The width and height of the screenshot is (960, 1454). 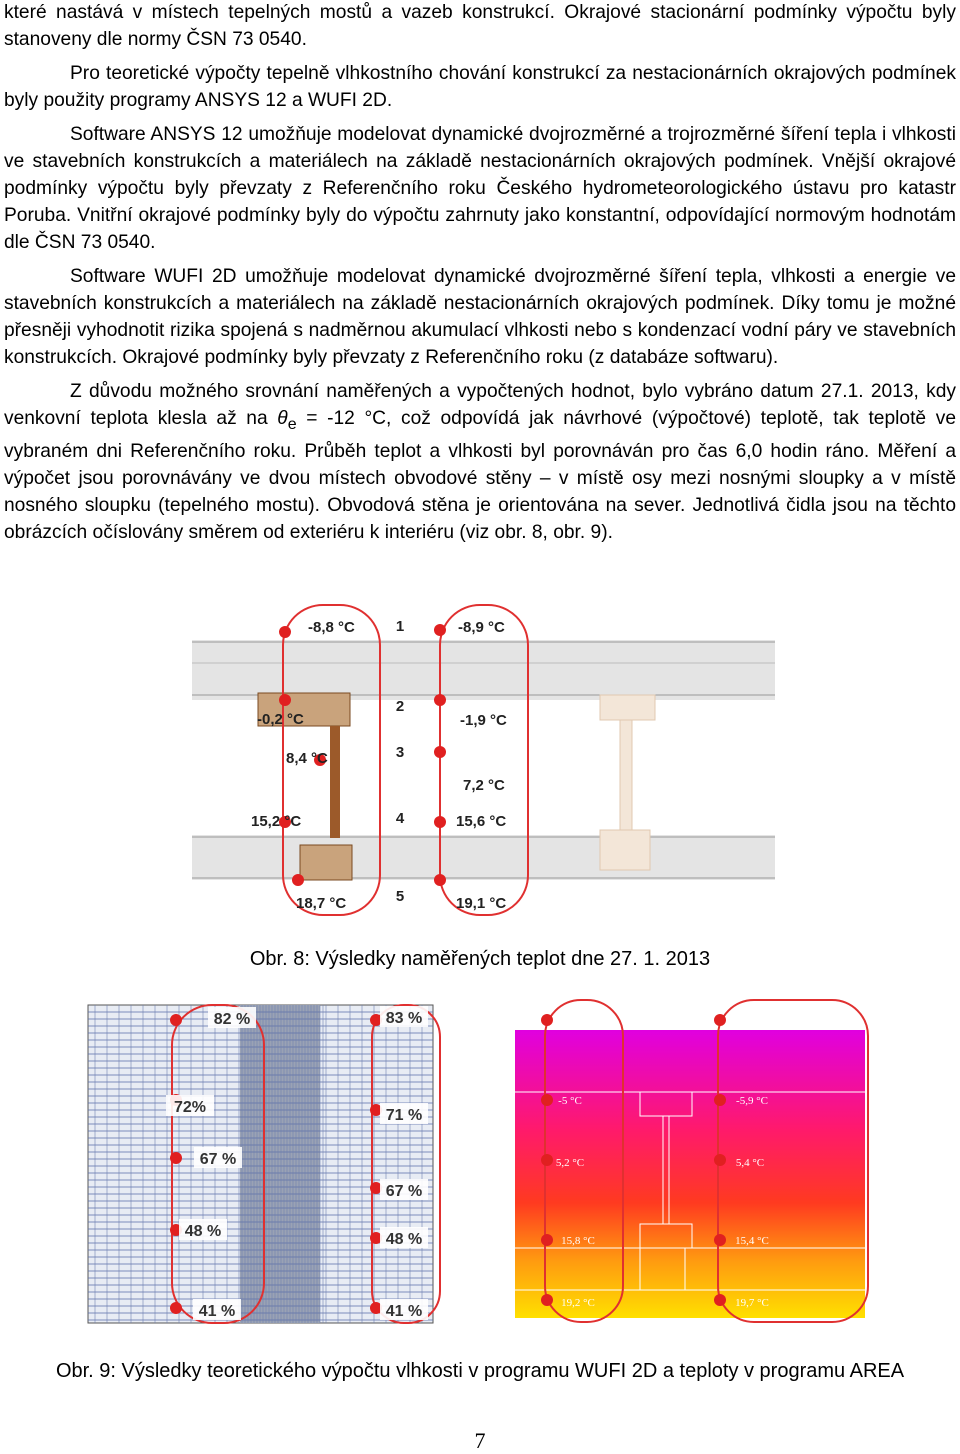 I want to click on page-number: 7, so click(x=480, y=1440).